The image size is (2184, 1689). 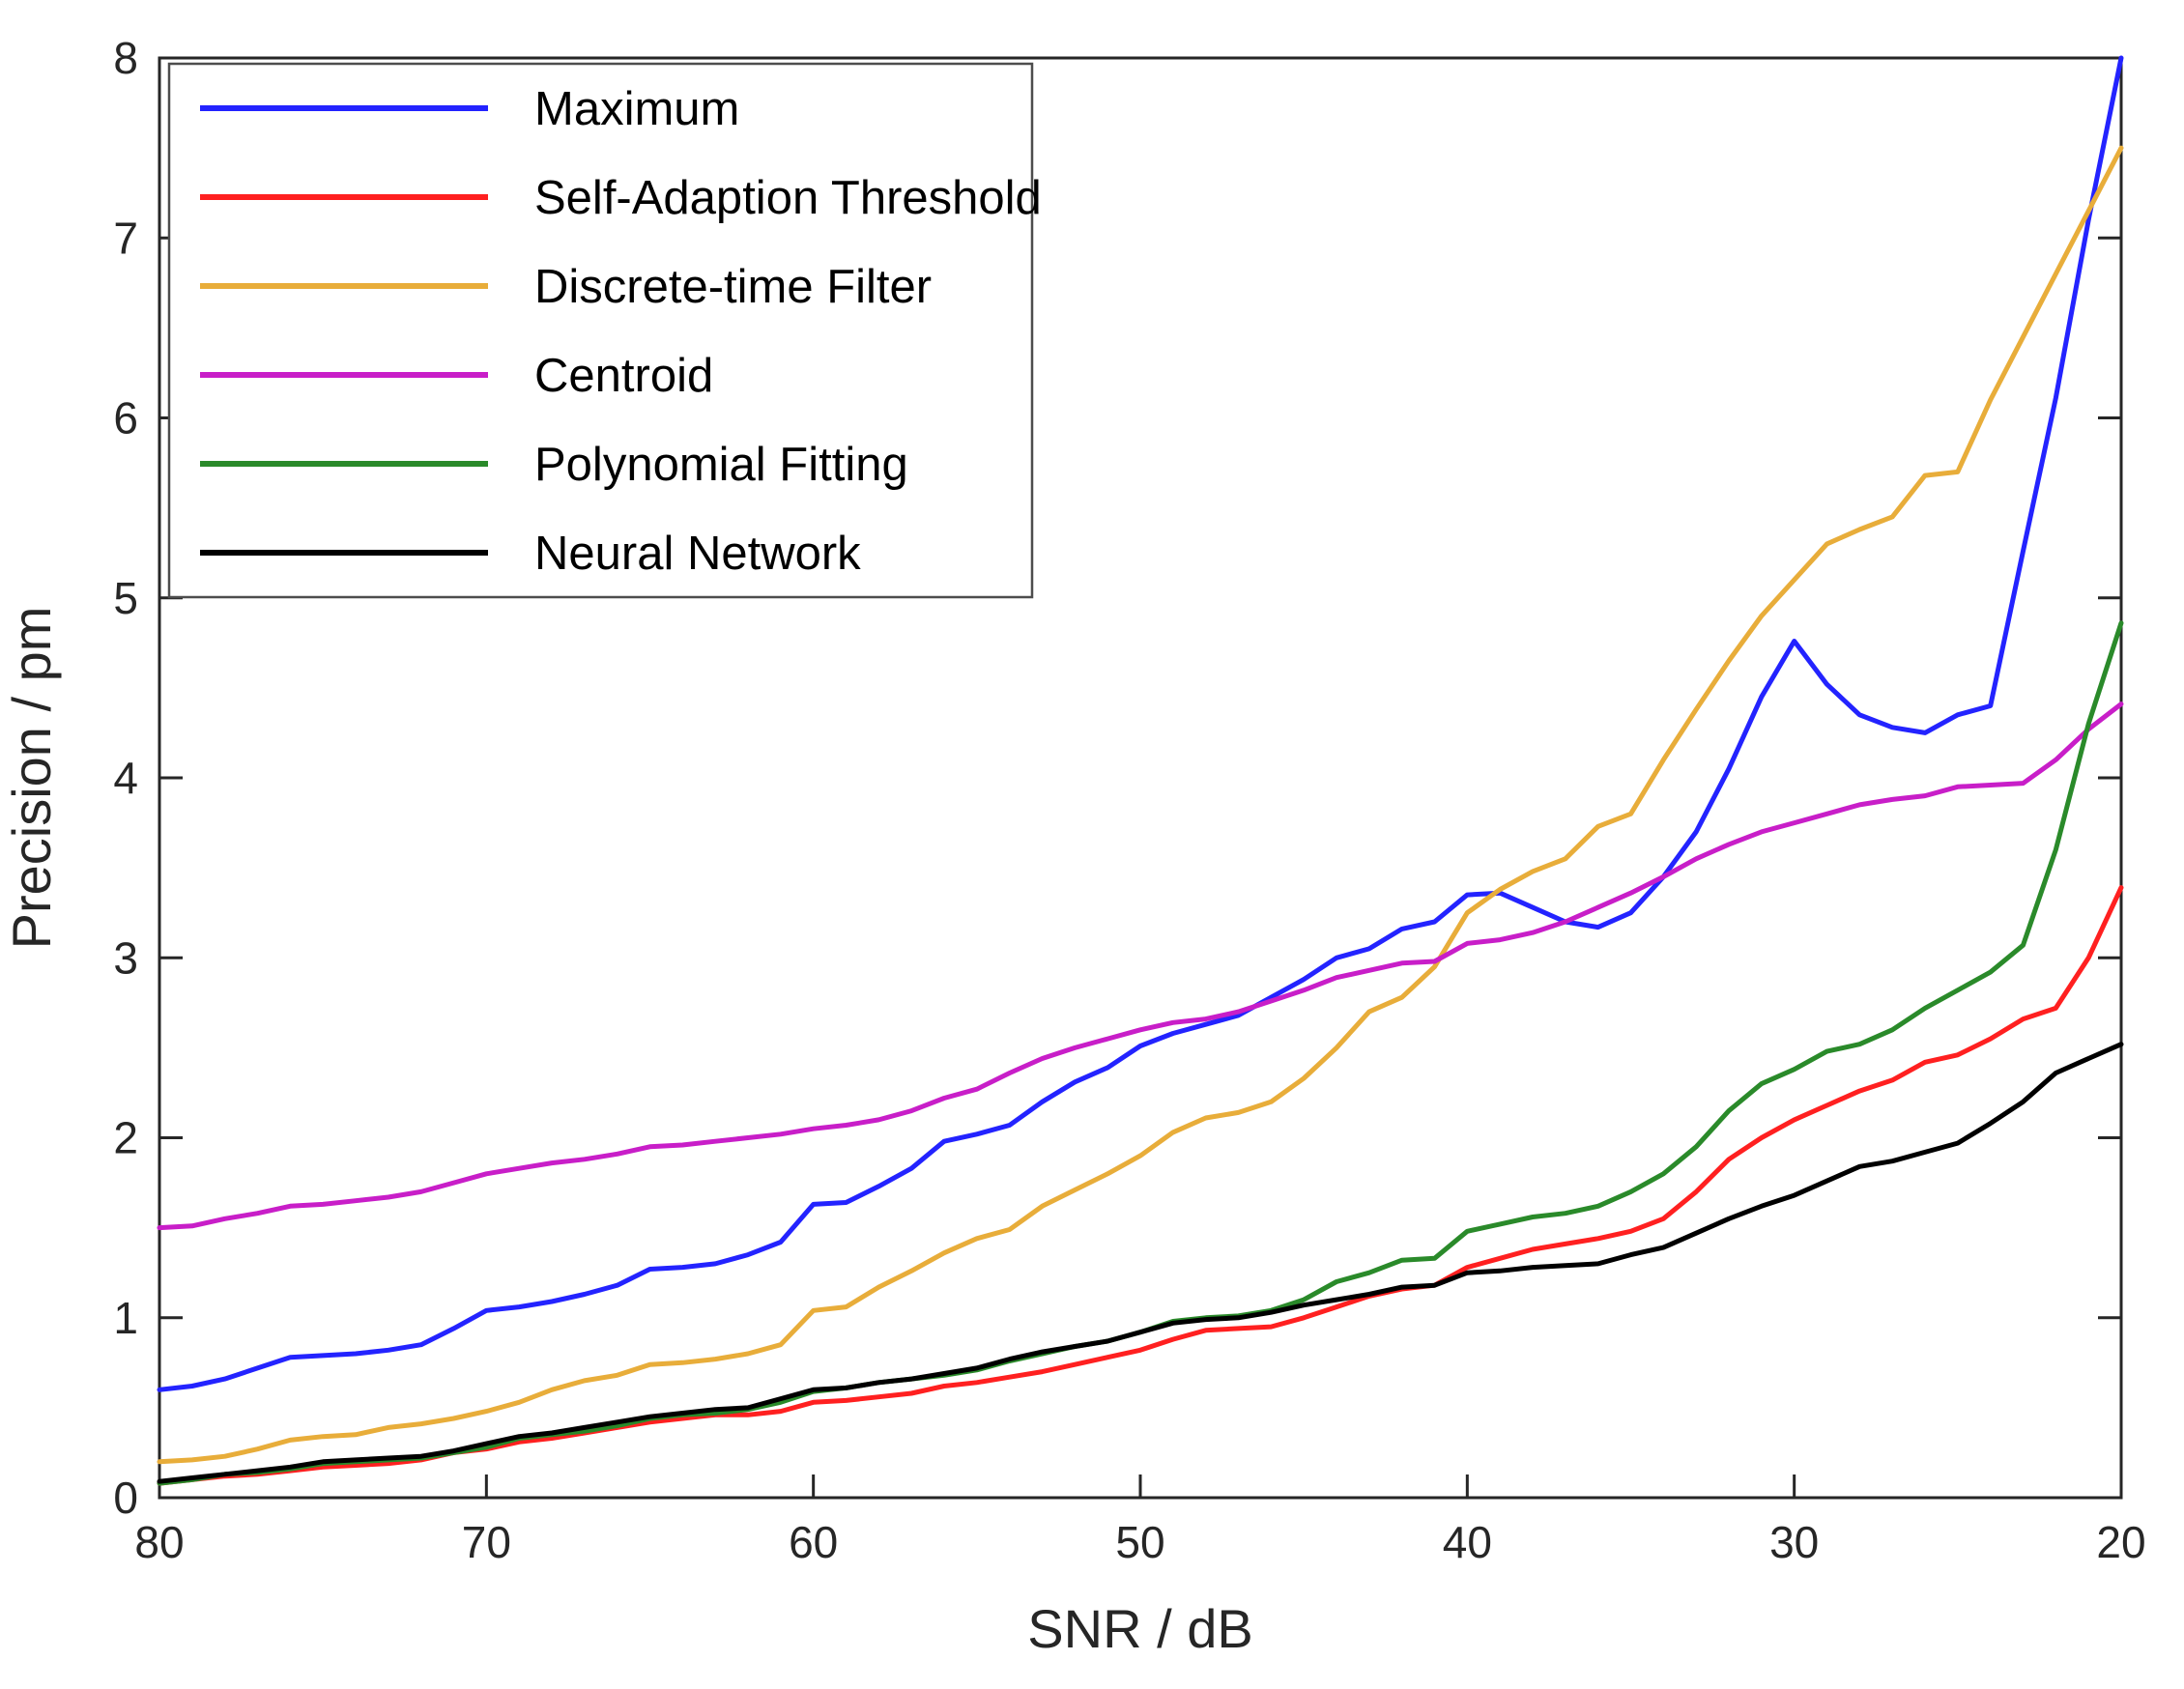 What do you see at coordinates (814, 1542) in the screenshot?
I see `x-tick-label-60: 60` at bounding box center [814, 1542].